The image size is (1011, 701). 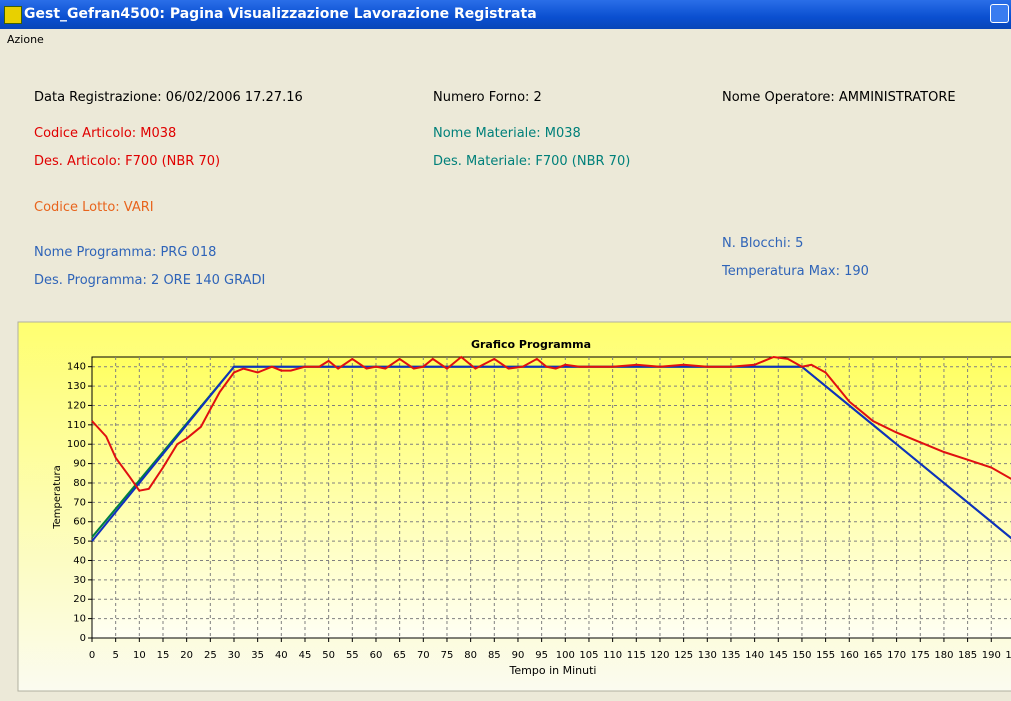 I want to click on x-tick-label: 100, so click(x=565, y=655).